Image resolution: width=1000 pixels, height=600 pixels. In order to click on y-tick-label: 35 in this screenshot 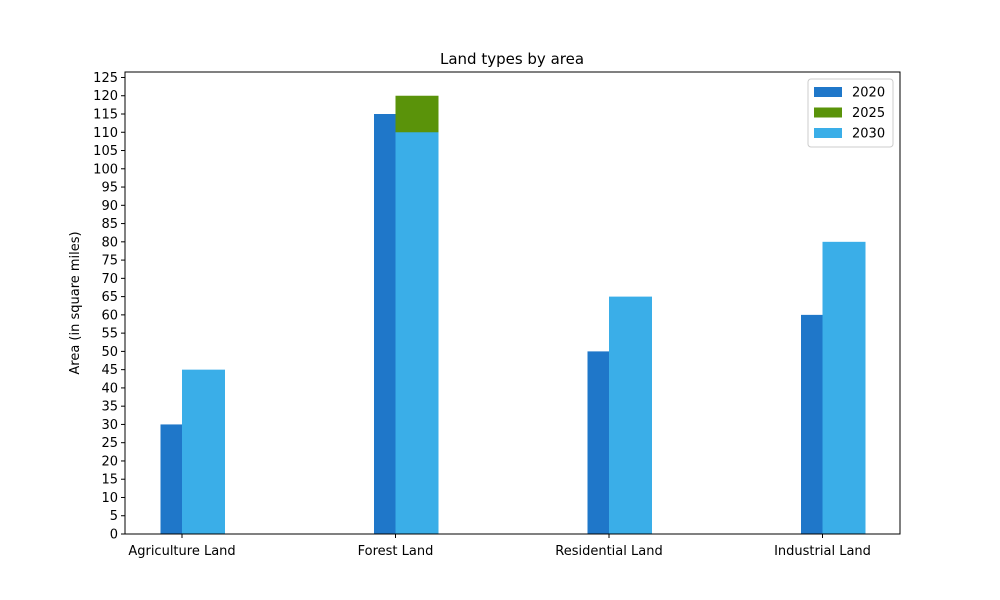, I will do `click(109, 407)`.